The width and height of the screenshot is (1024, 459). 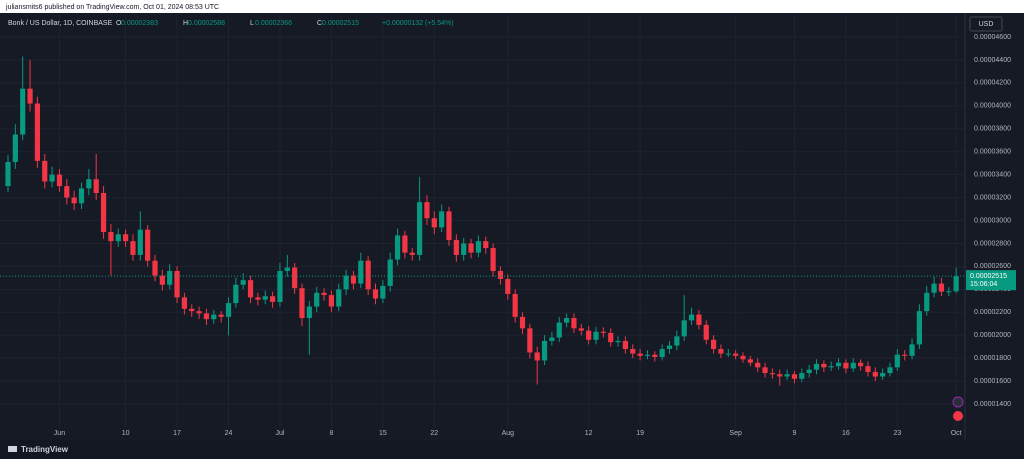 I want to click on side-icons, so click(x=958, y=408).